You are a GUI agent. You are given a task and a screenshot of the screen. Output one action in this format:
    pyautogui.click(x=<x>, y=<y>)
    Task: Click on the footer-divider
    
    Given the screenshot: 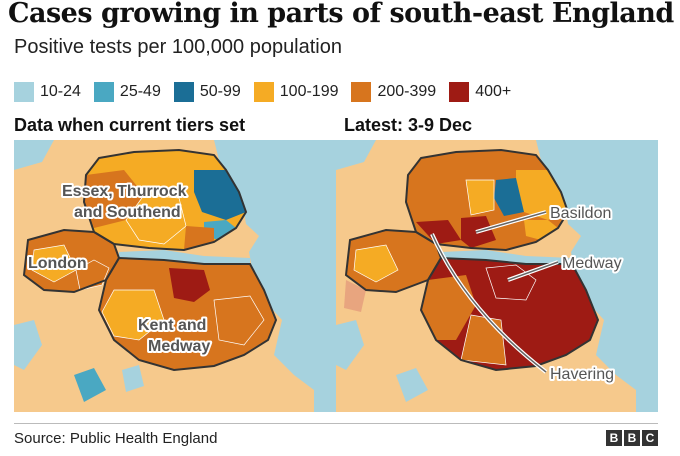 What is the action you would take?
    pyautogui.click(x=336, y=423)
    